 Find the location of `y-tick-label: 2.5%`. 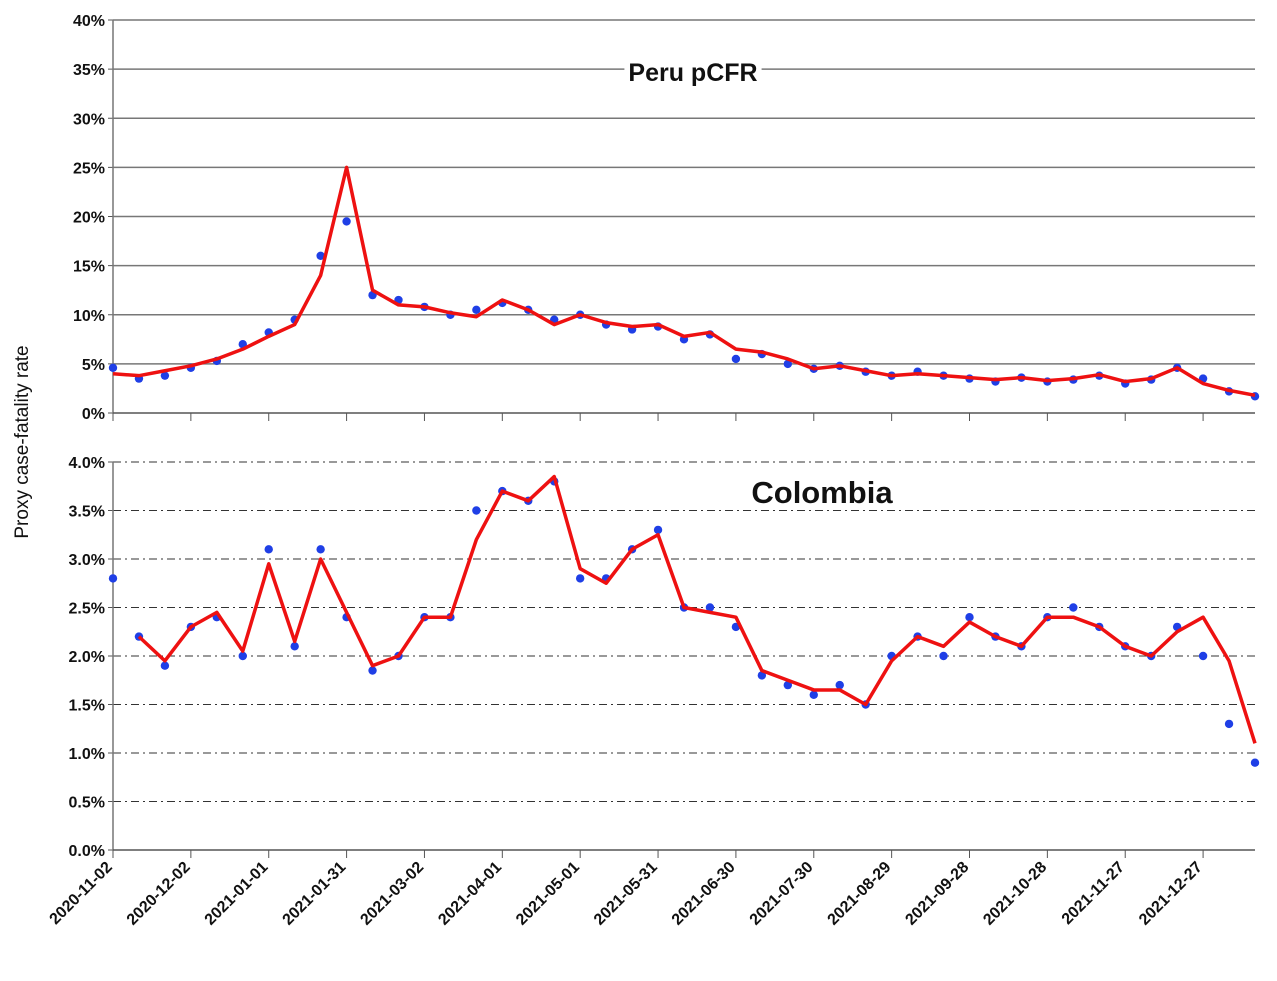

y-tick-label: 2.5% is located at coordinates (87, 609).